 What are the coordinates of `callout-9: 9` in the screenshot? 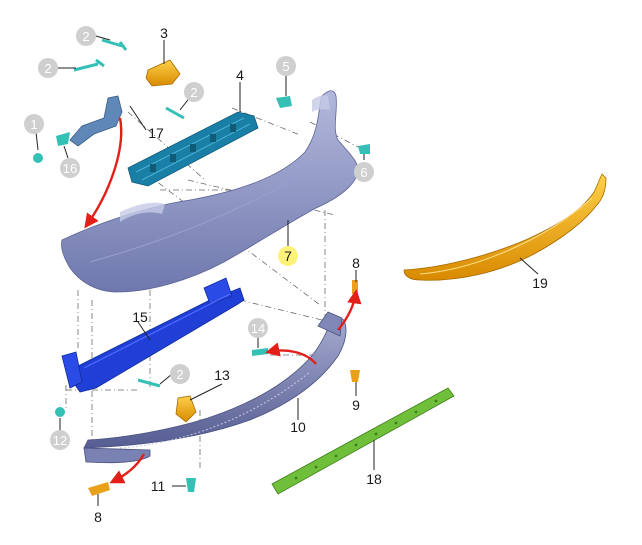 It's located at (356, 405).